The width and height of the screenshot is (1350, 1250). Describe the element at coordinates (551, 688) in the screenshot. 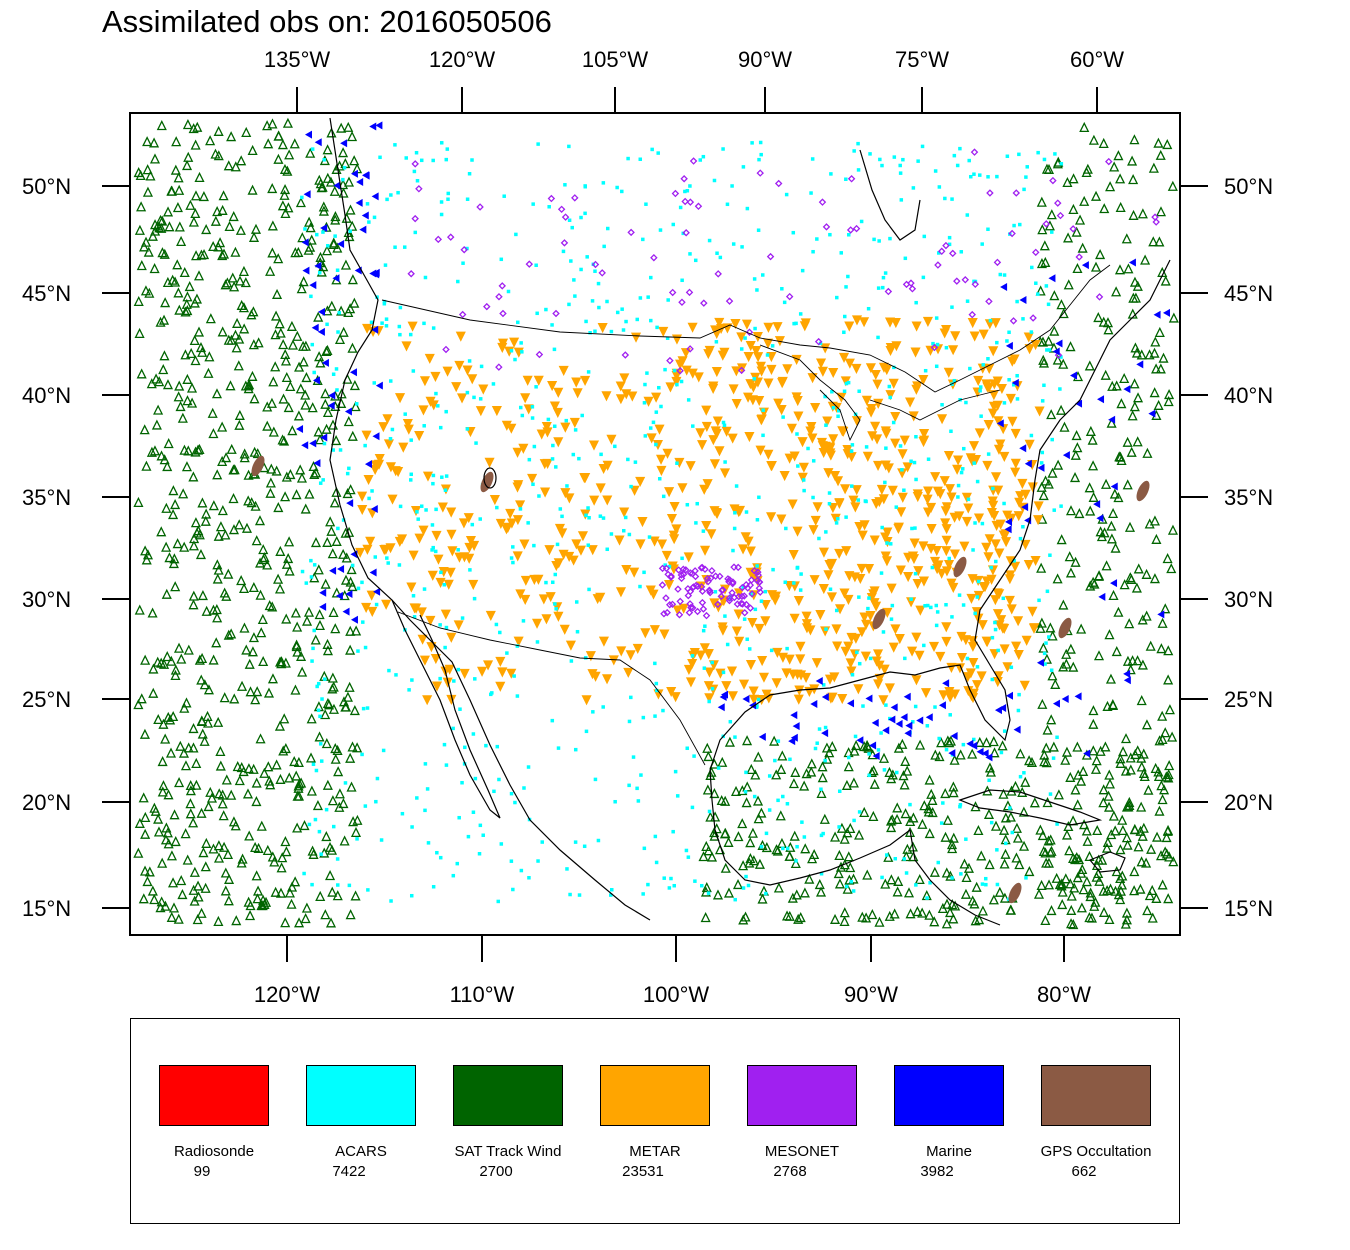

I see `us-mexico-border` at that location.